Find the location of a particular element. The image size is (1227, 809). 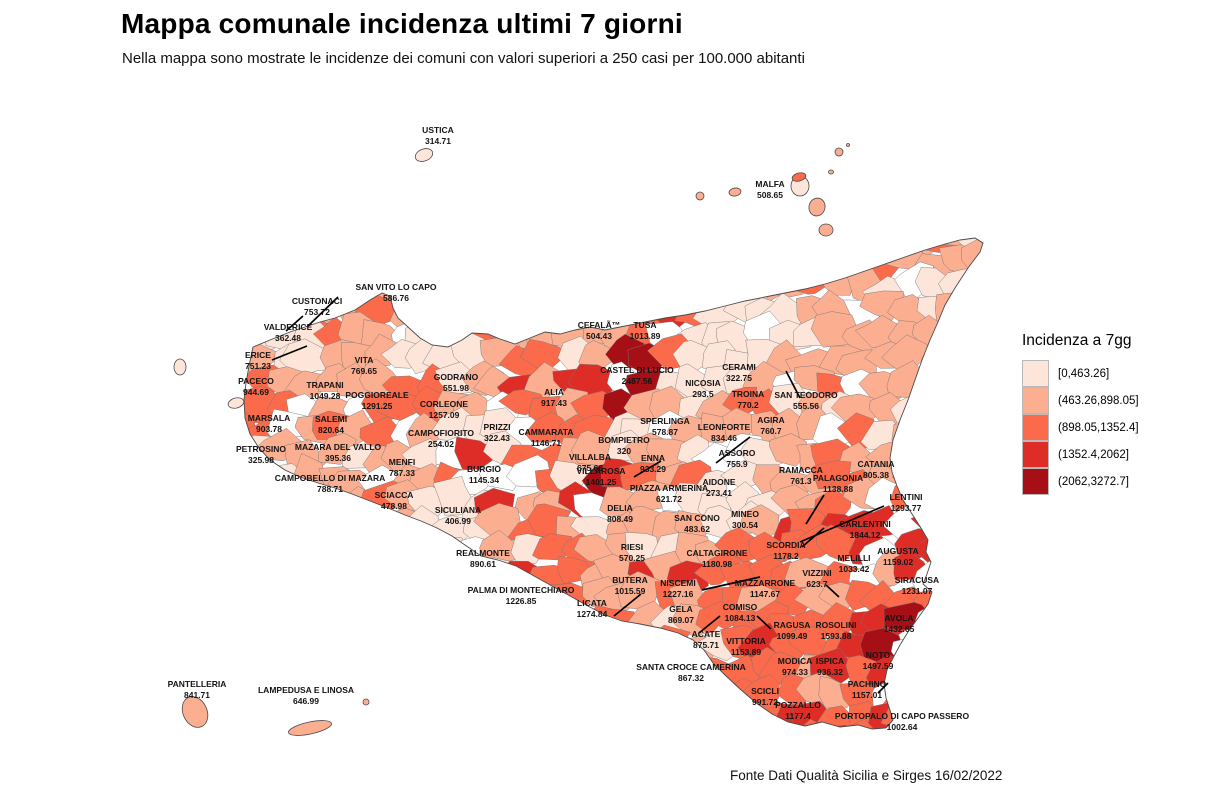

legend-row: (463.26,898.05] is located at coordinates (1080, 400).